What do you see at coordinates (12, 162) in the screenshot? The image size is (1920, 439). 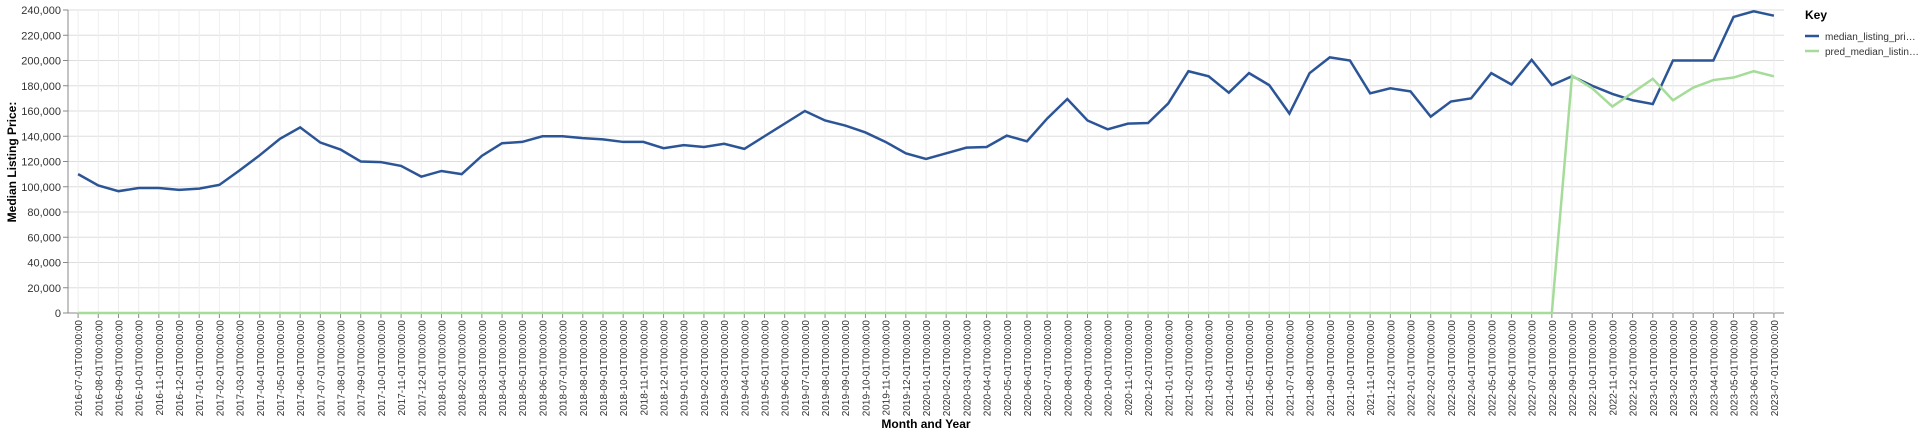 I see `y-axis-title: Median Listing Price:` at bounding box center [12, 162].